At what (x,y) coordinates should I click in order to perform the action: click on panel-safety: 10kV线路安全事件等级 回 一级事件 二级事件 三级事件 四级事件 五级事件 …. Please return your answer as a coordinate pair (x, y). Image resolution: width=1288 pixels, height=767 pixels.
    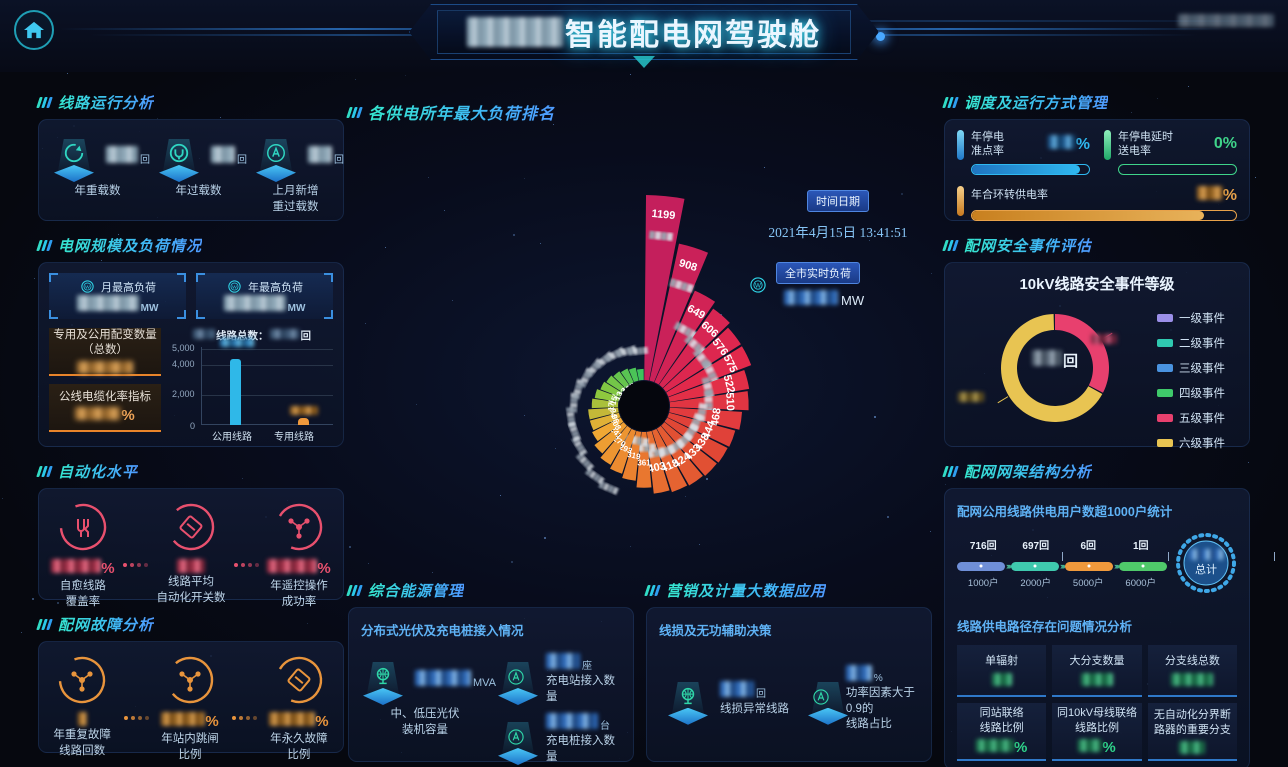
    Looking at the image, I should click on (1097, 356).